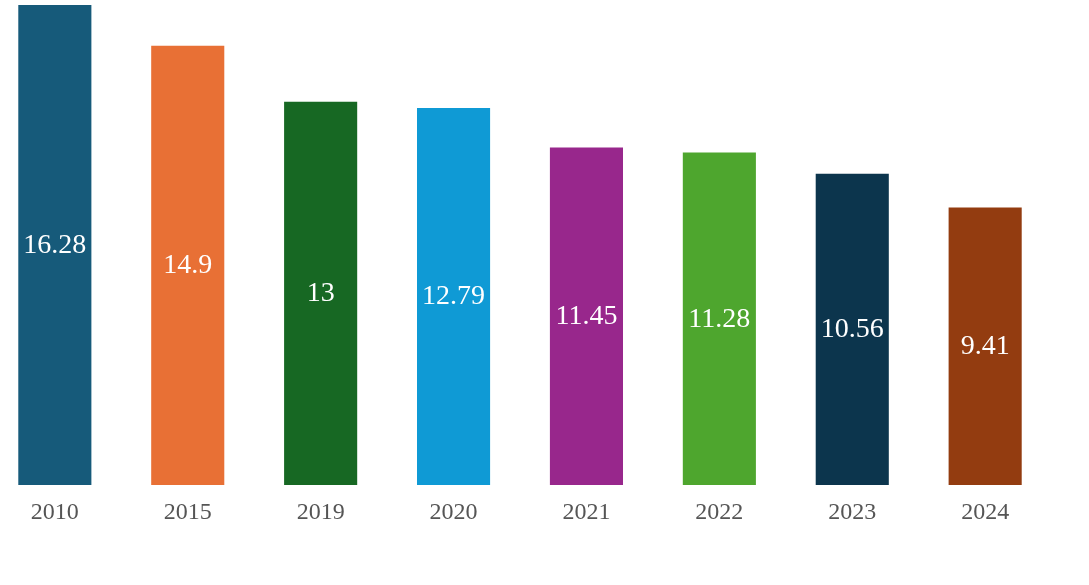 Image resolution: width=1089 pixels, height=585 pixels. I want to click on x-tick-label: 2015, so click(187, 510).